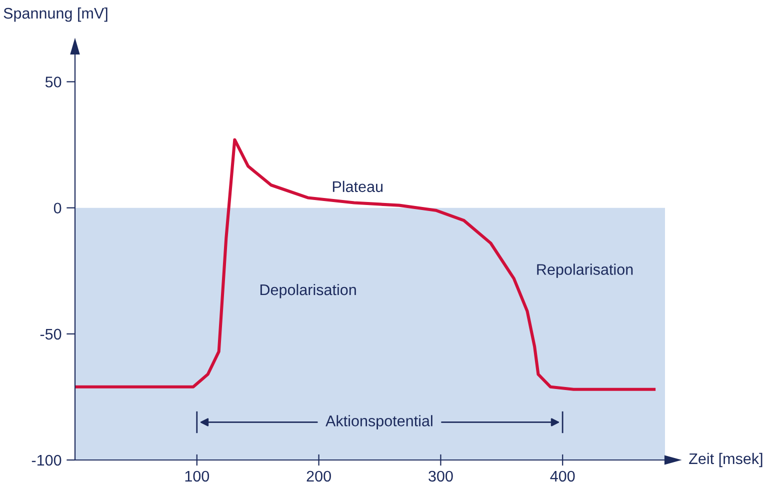 This screenshot has width=766, height=499. Describe the element at coordinates (53, 82) in the screenshot. I see `y-tick-label: 50` at that location.